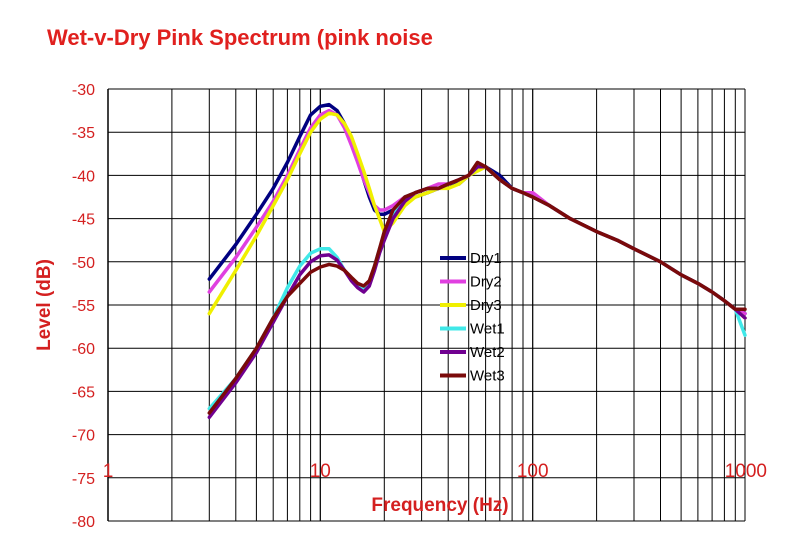 Image resolution: width=800 pixels, height=558 pixels. Describe the element at coordinates (83, 263) in the screenshot. I see `y-tick-label: -50` at that location.